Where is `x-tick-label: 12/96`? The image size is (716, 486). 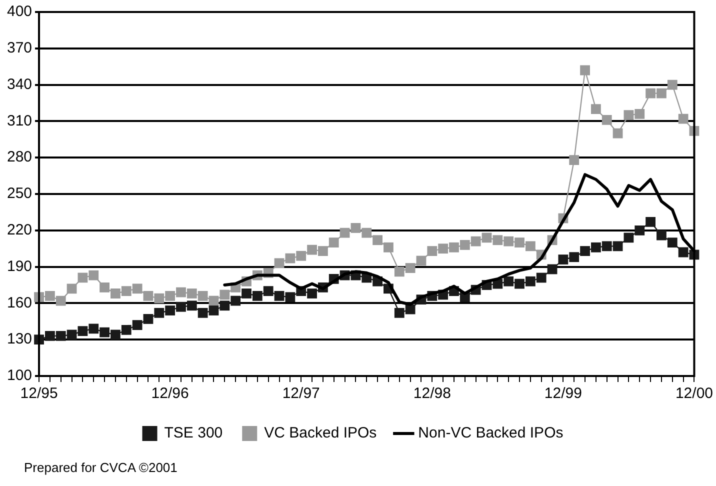
x-tick-label: 12/96 is located at coordinates (170, 393).